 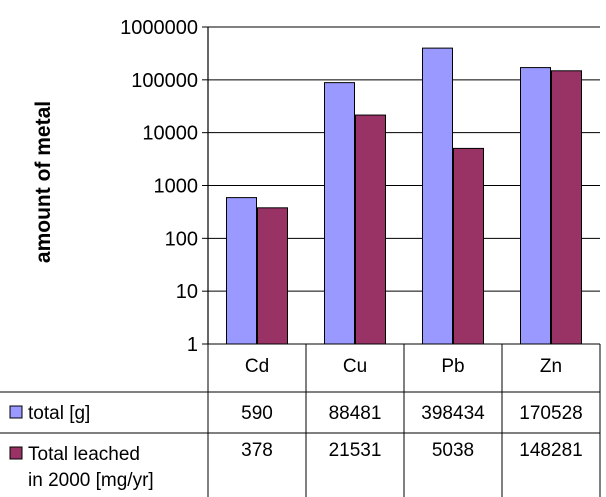 What do you see at coordinates (43, 182) in the screenshot?
I see `y-axis-label: amount of metal` at bounding box center [43, 182].